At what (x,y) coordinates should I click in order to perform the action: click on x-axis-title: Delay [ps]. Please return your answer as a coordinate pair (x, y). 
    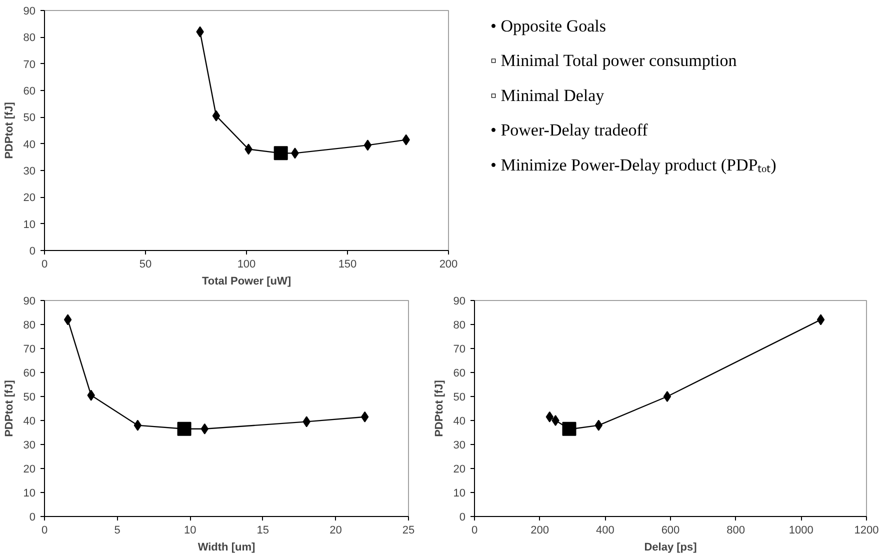
    Looking at the image, I should click on (671, 548).